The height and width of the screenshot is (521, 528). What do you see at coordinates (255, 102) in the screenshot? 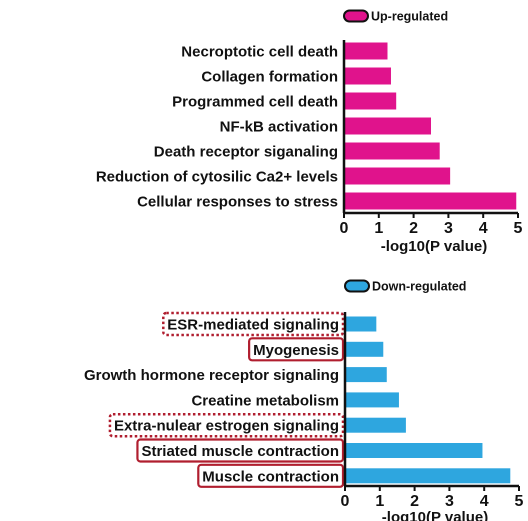
I see `category-label-programmed-cell-death: Programmed cell death` at bounding box center [255, 102].